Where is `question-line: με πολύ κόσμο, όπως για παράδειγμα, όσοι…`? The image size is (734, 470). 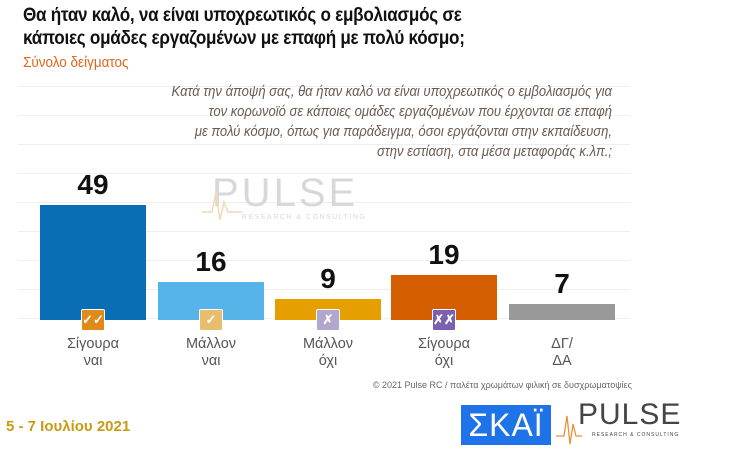 question-line: με πολύ κόσμο, όπως για παράδειγμα, όσοι… is located at coordinates (403, 132).